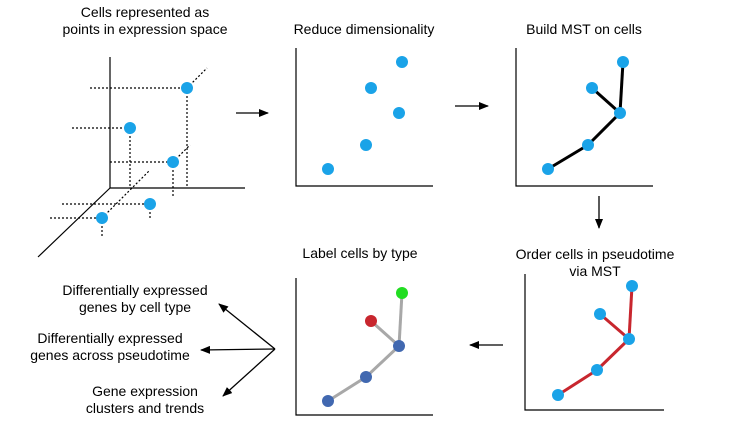 This screenshot has height=442, width=731. What do you see at coordinates (595, 262) in the screenshot?
I see `panel-title-order-pseudotime: Order cells in pseudotime via MST` at bounding box center [595, 262].